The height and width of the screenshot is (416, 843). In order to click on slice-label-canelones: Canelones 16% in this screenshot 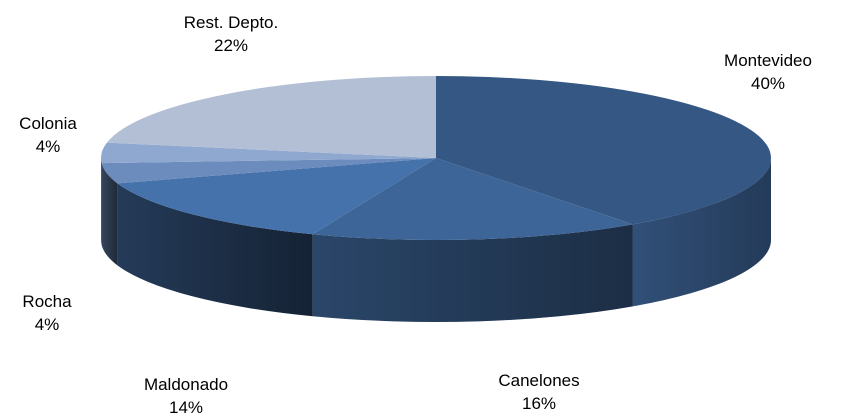, I will do `click(538, 392)`.